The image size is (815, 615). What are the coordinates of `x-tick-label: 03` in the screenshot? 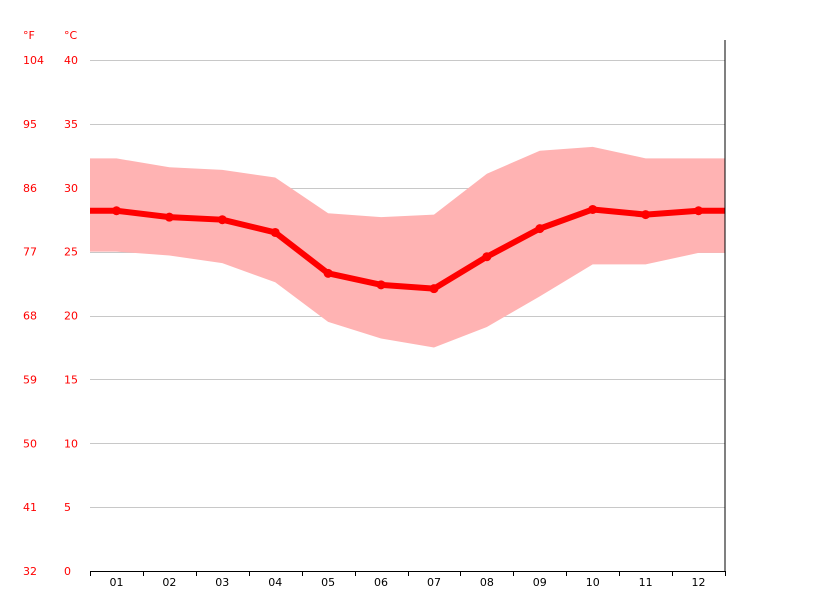 It's located at (222, 582).